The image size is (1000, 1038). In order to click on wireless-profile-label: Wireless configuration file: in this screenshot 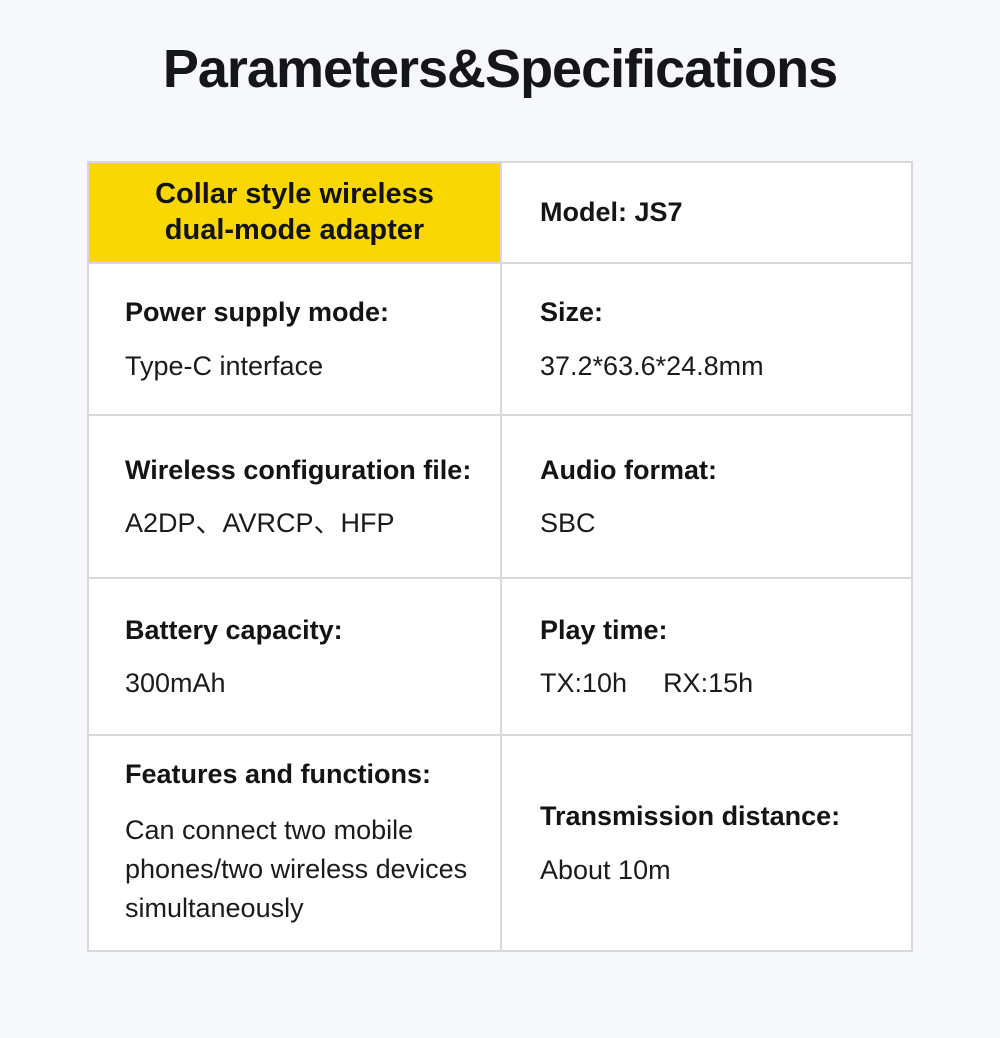, I will do `click(298, 469)`.